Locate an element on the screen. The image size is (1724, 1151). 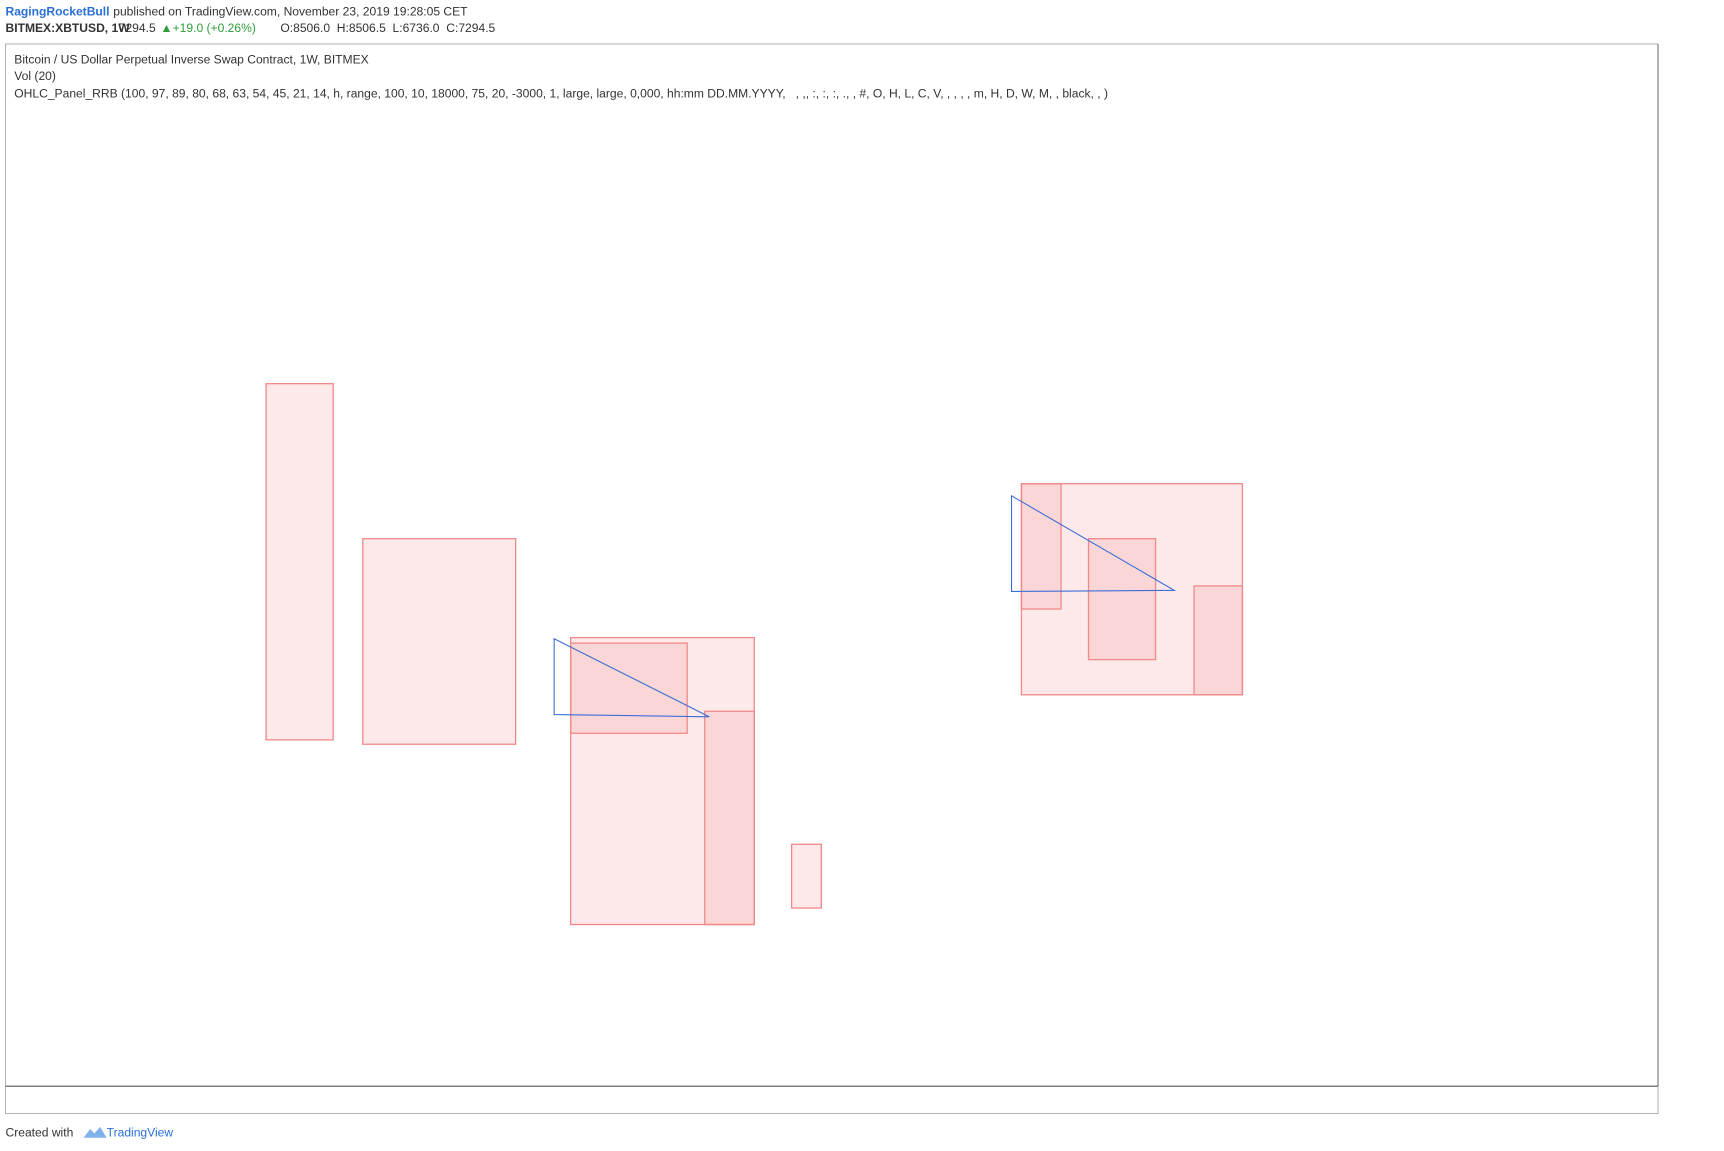
footer-created: Created with is located at coordinates (39, 1133).